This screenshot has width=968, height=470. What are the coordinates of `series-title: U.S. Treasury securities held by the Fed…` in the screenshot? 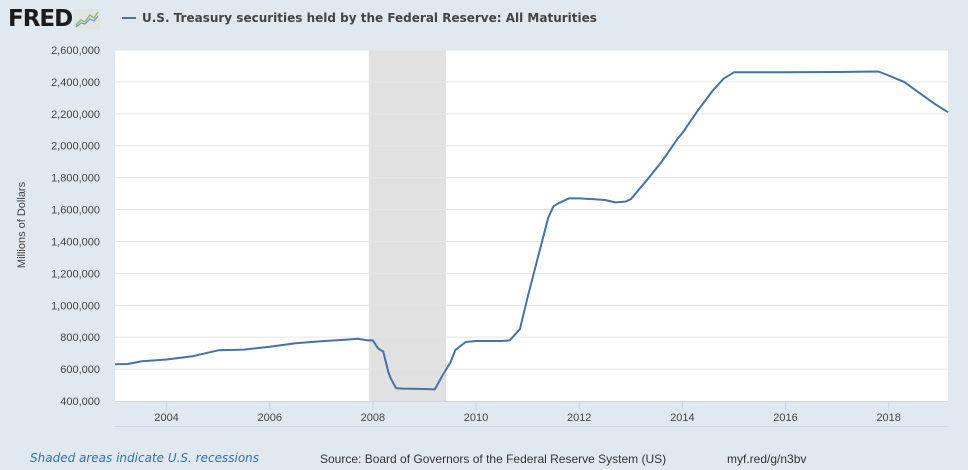 It's located at (369, 18).